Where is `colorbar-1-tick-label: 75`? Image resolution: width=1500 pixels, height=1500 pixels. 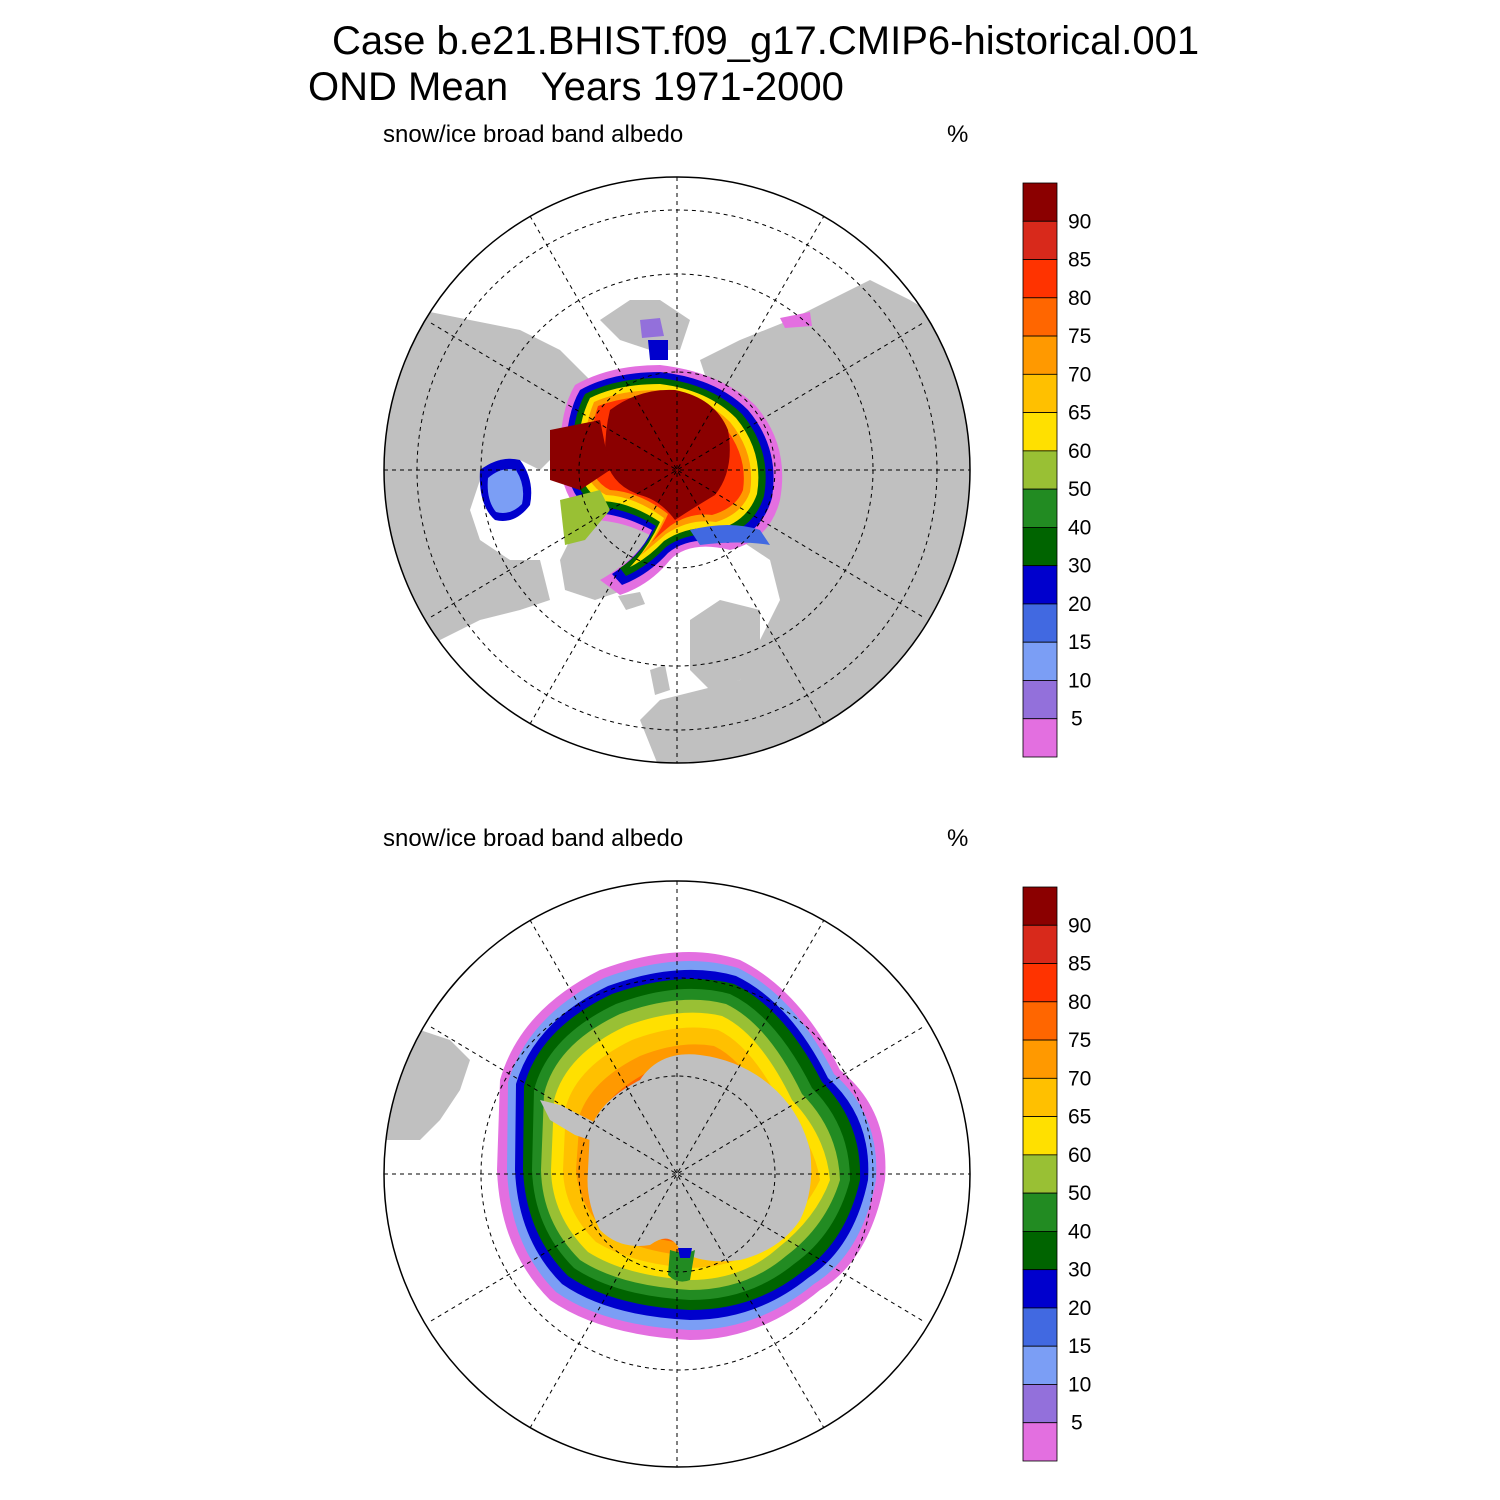
colorbar-1-tick-label: 75 is located at coordinates (1079, 336).